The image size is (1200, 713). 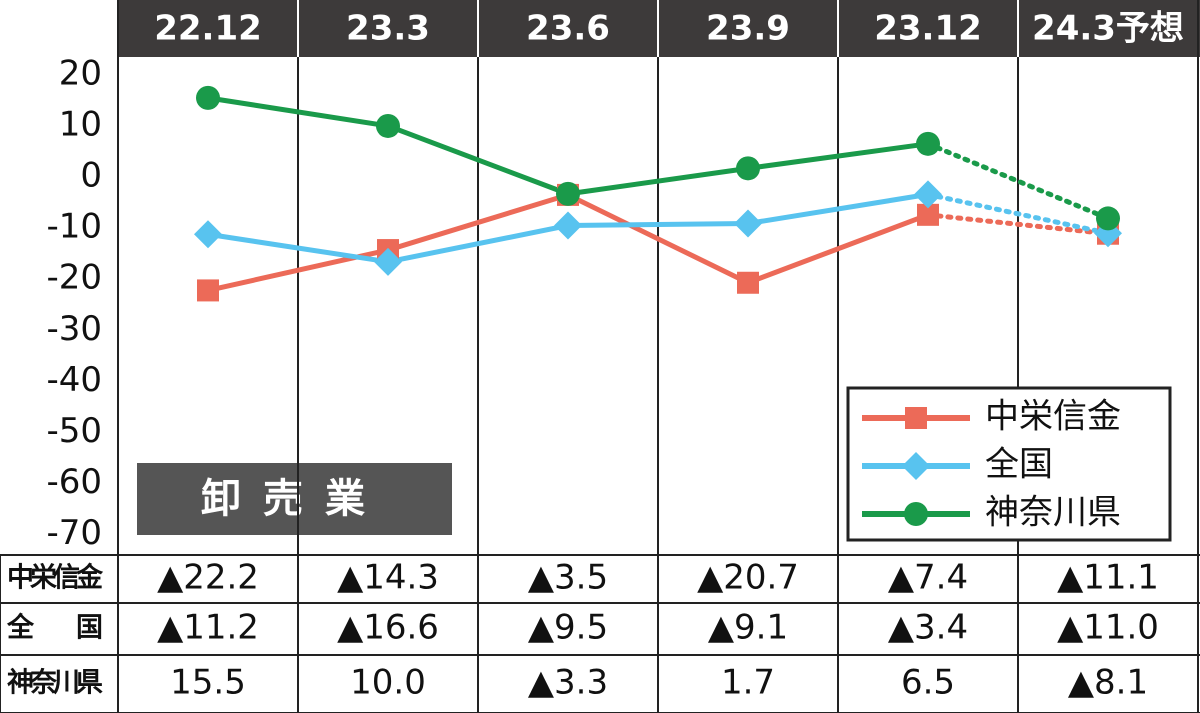 I want to click on y-tick-label: 20, so click(x=80, y=73).